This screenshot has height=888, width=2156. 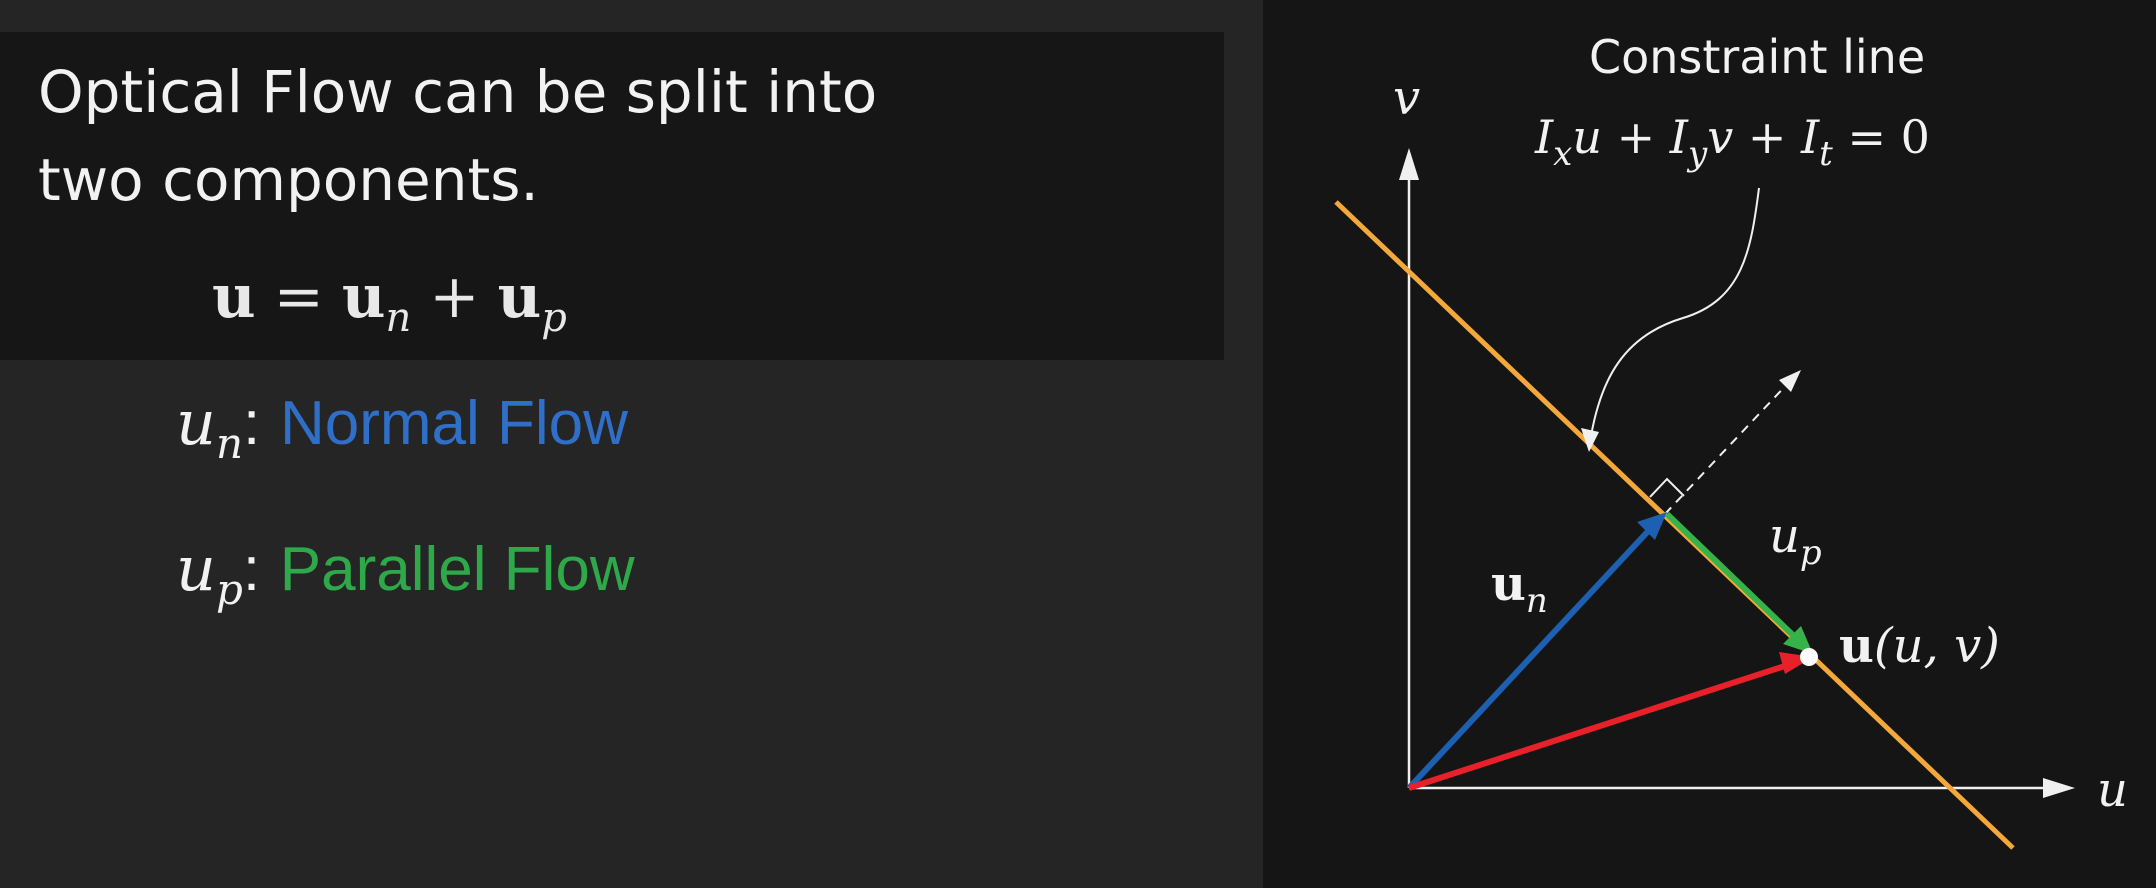 I want to click on flow-decomposition-equation: u = un + up, so click(x=389, y=301).